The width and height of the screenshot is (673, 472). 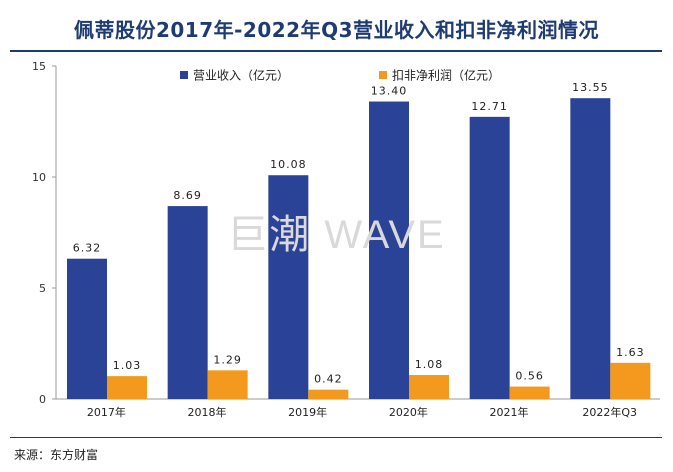 I want to click on x-tick-label: 2017年, so click(x=106, y=412).